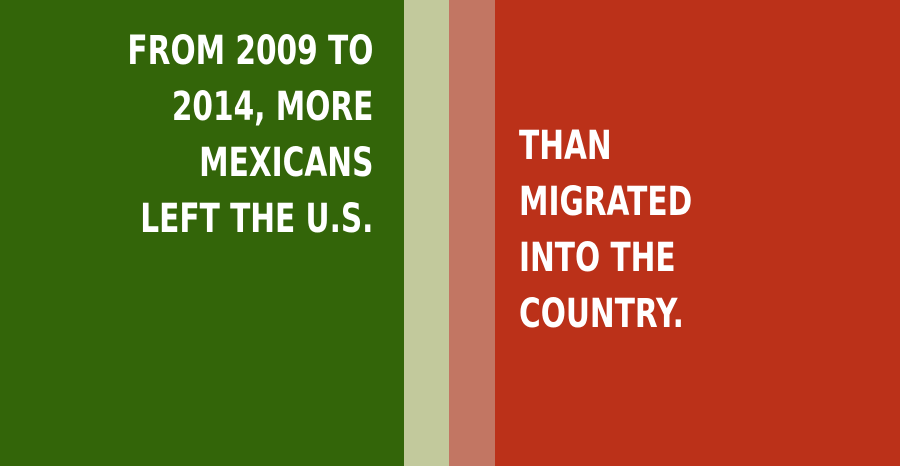 This screenshot has height=466, width=900. What do you see at coordinates (426, 233) in the screenshot?
I see `light-green-stripe` at bounding box center [426, 233].